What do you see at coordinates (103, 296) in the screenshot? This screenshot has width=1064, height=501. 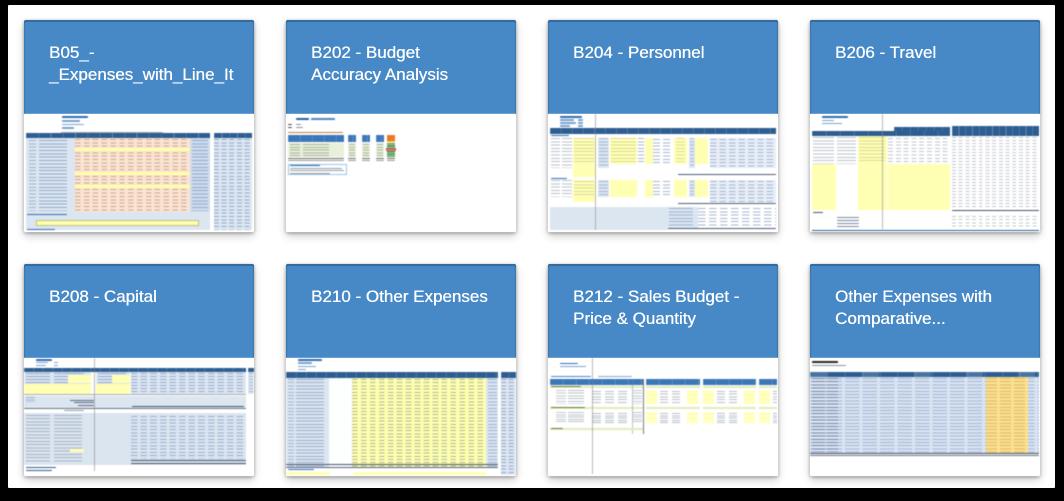 I see `card-title: B208 - Capital` at bounding box center [103, 296].